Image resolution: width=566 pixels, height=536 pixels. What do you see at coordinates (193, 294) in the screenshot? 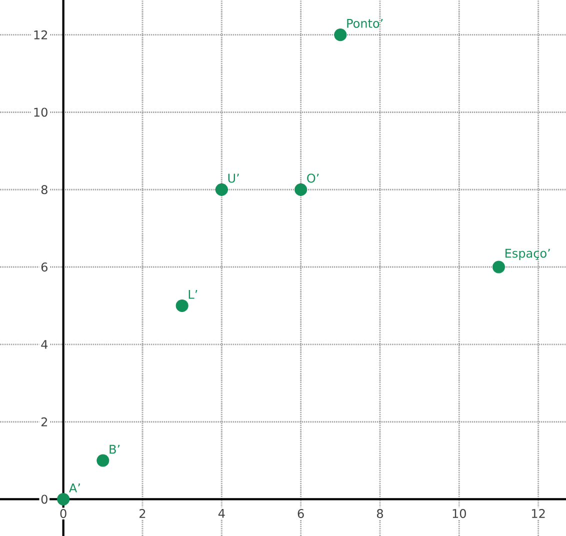
I see `annotation: L’` at bounding box center [193, 294].